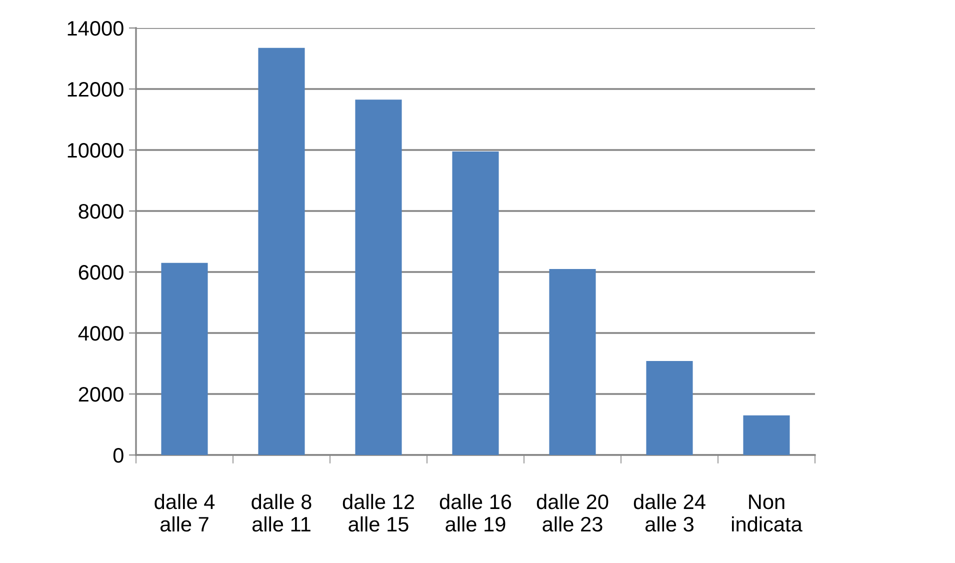 The image size is (955, 563). I want to click on y-tick-label: 12000, so click(96, 89).